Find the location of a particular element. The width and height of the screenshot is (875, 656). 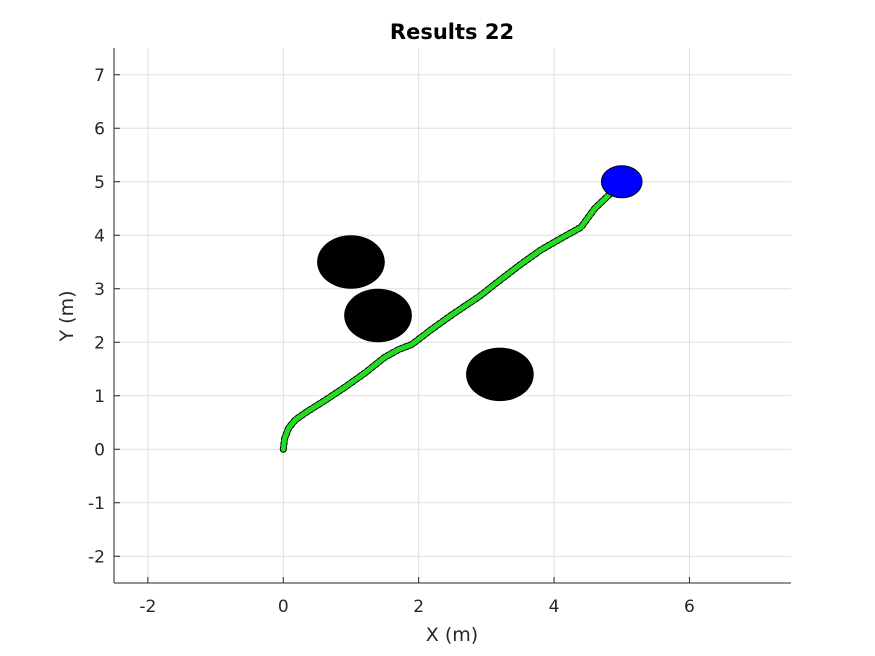

y-tick-label: 0 is located at coordinates (99, 450).